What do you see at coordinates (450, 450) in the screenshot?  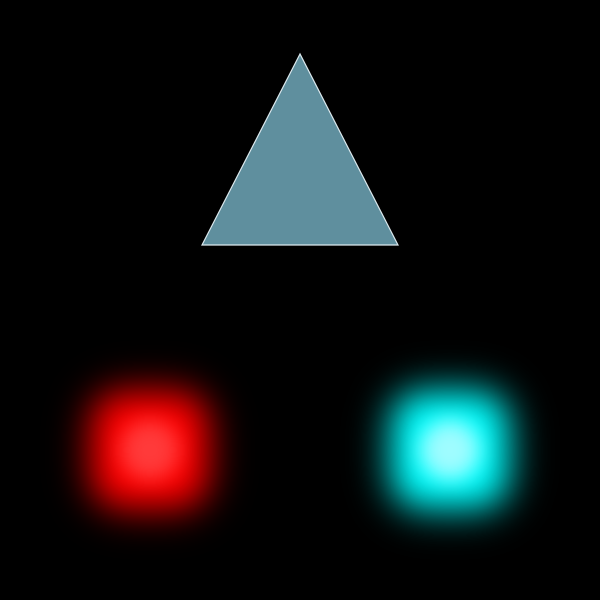 I see `cyan-glow-core` at bounding box center [450, 450].